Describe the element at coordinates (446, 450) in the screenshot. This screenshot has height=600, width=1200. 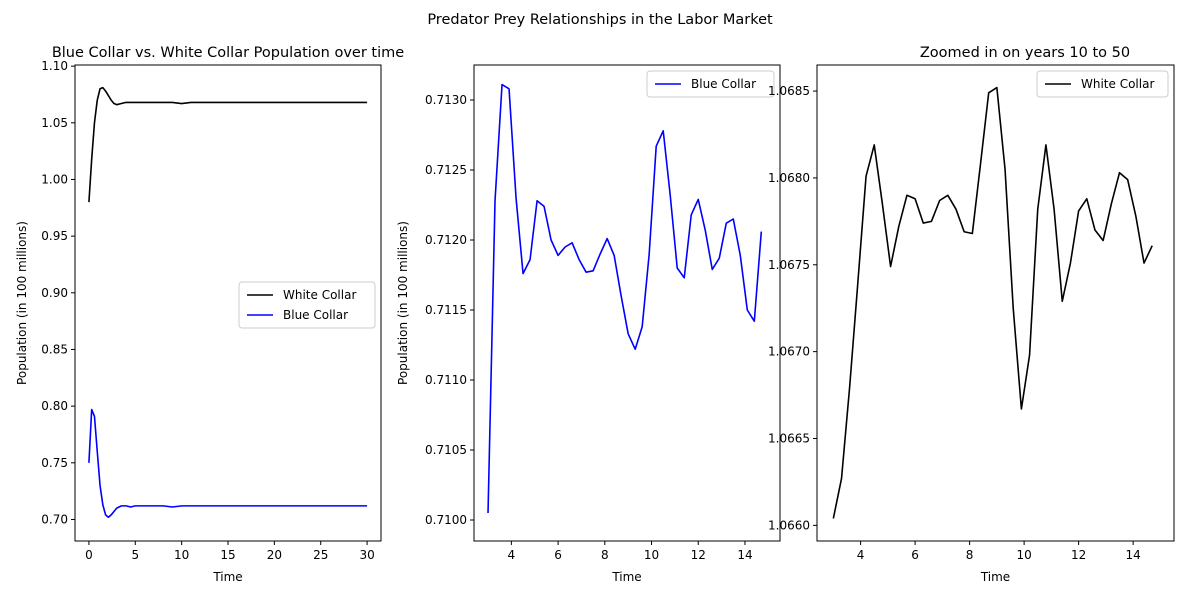
I see `y-tick-label-middle: 0.7105` at that location.